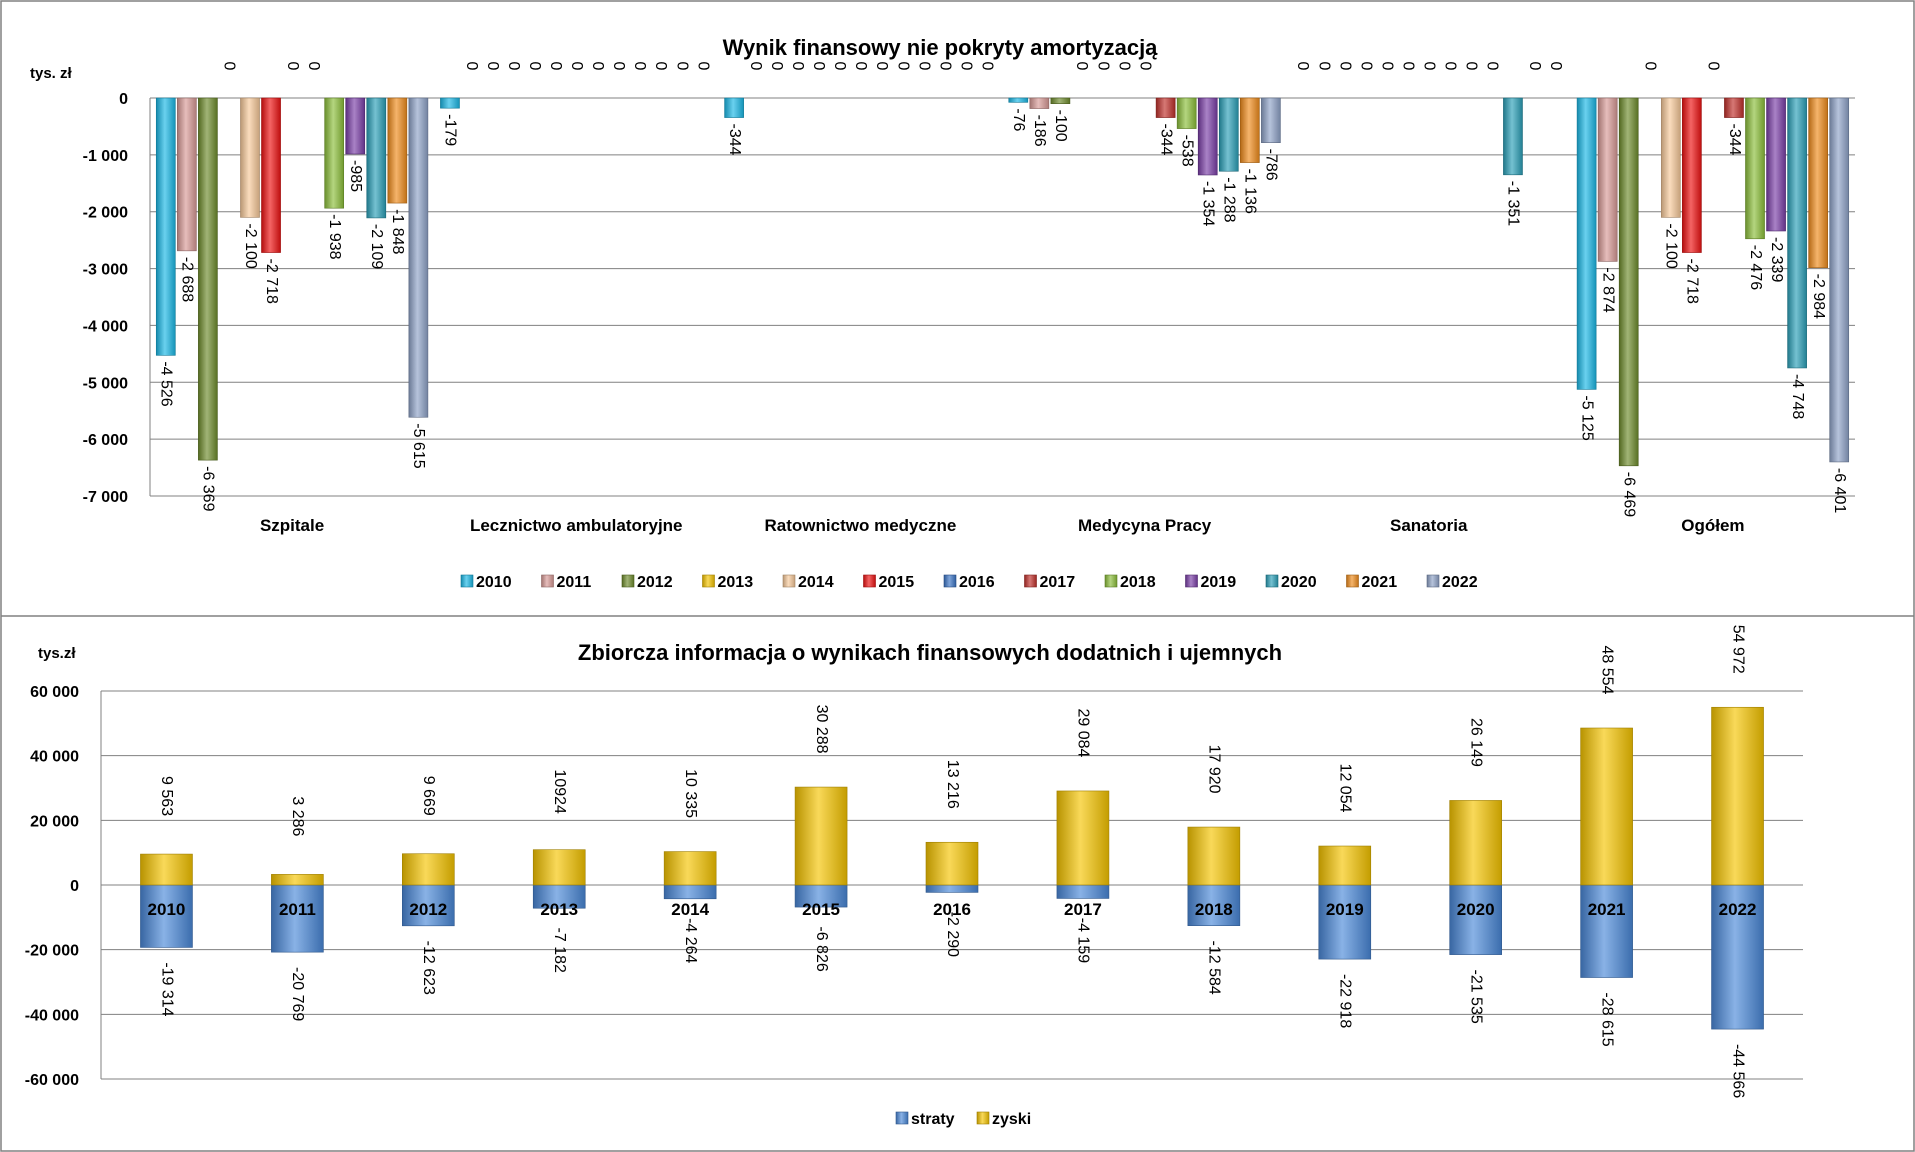 This screenshot has width=1915, height=1152. What do you see at coordinates (1818, 296) in the screenshot?
I see `chart1-data-label: -2 984` at bounding box center [1818, 296].